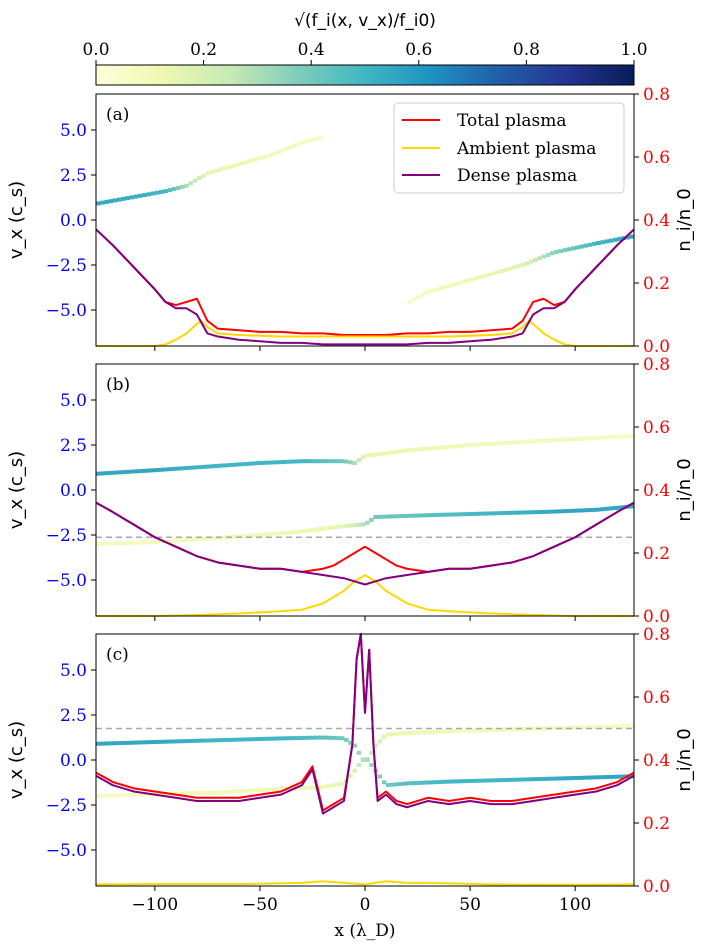 This screenshot has width=711, height=952. I want to click on legend-label-ambient: Ambient plasma, so click(526, 149).